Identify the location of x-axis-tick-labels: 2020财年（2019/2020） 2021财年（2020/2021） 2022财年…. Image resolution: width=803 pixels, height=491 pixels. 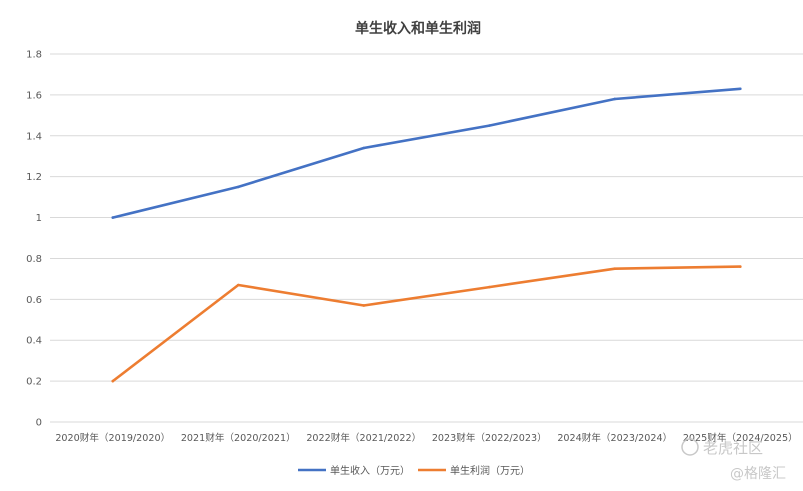
(426, 438).